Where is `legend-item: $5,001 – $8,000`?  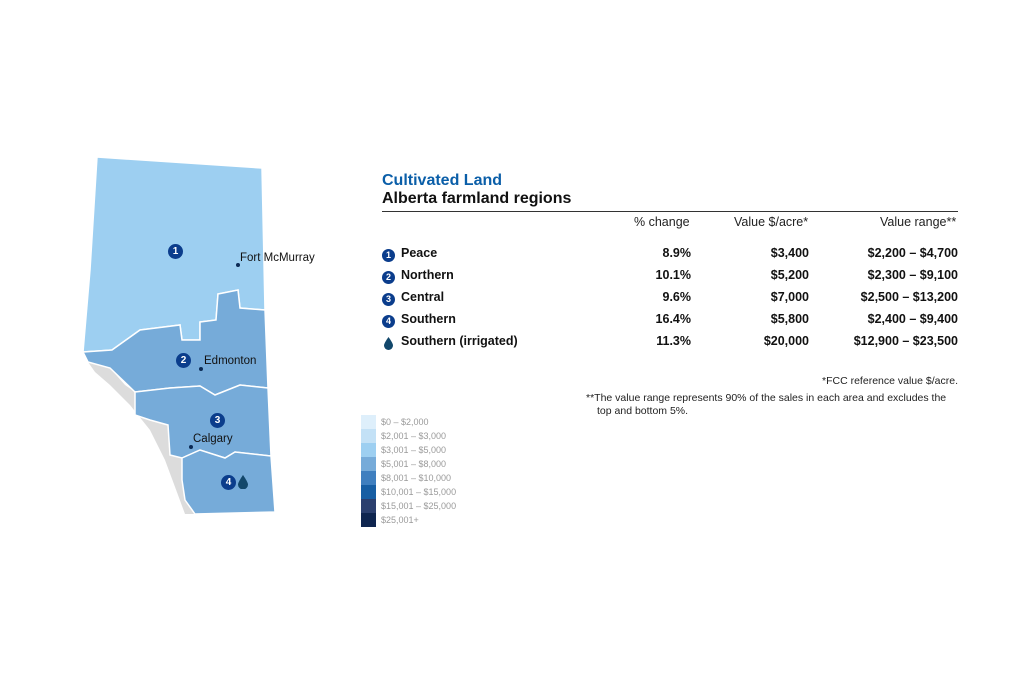 legend-item: $5,001 – $8,000 is located at coordinates (408, 464).